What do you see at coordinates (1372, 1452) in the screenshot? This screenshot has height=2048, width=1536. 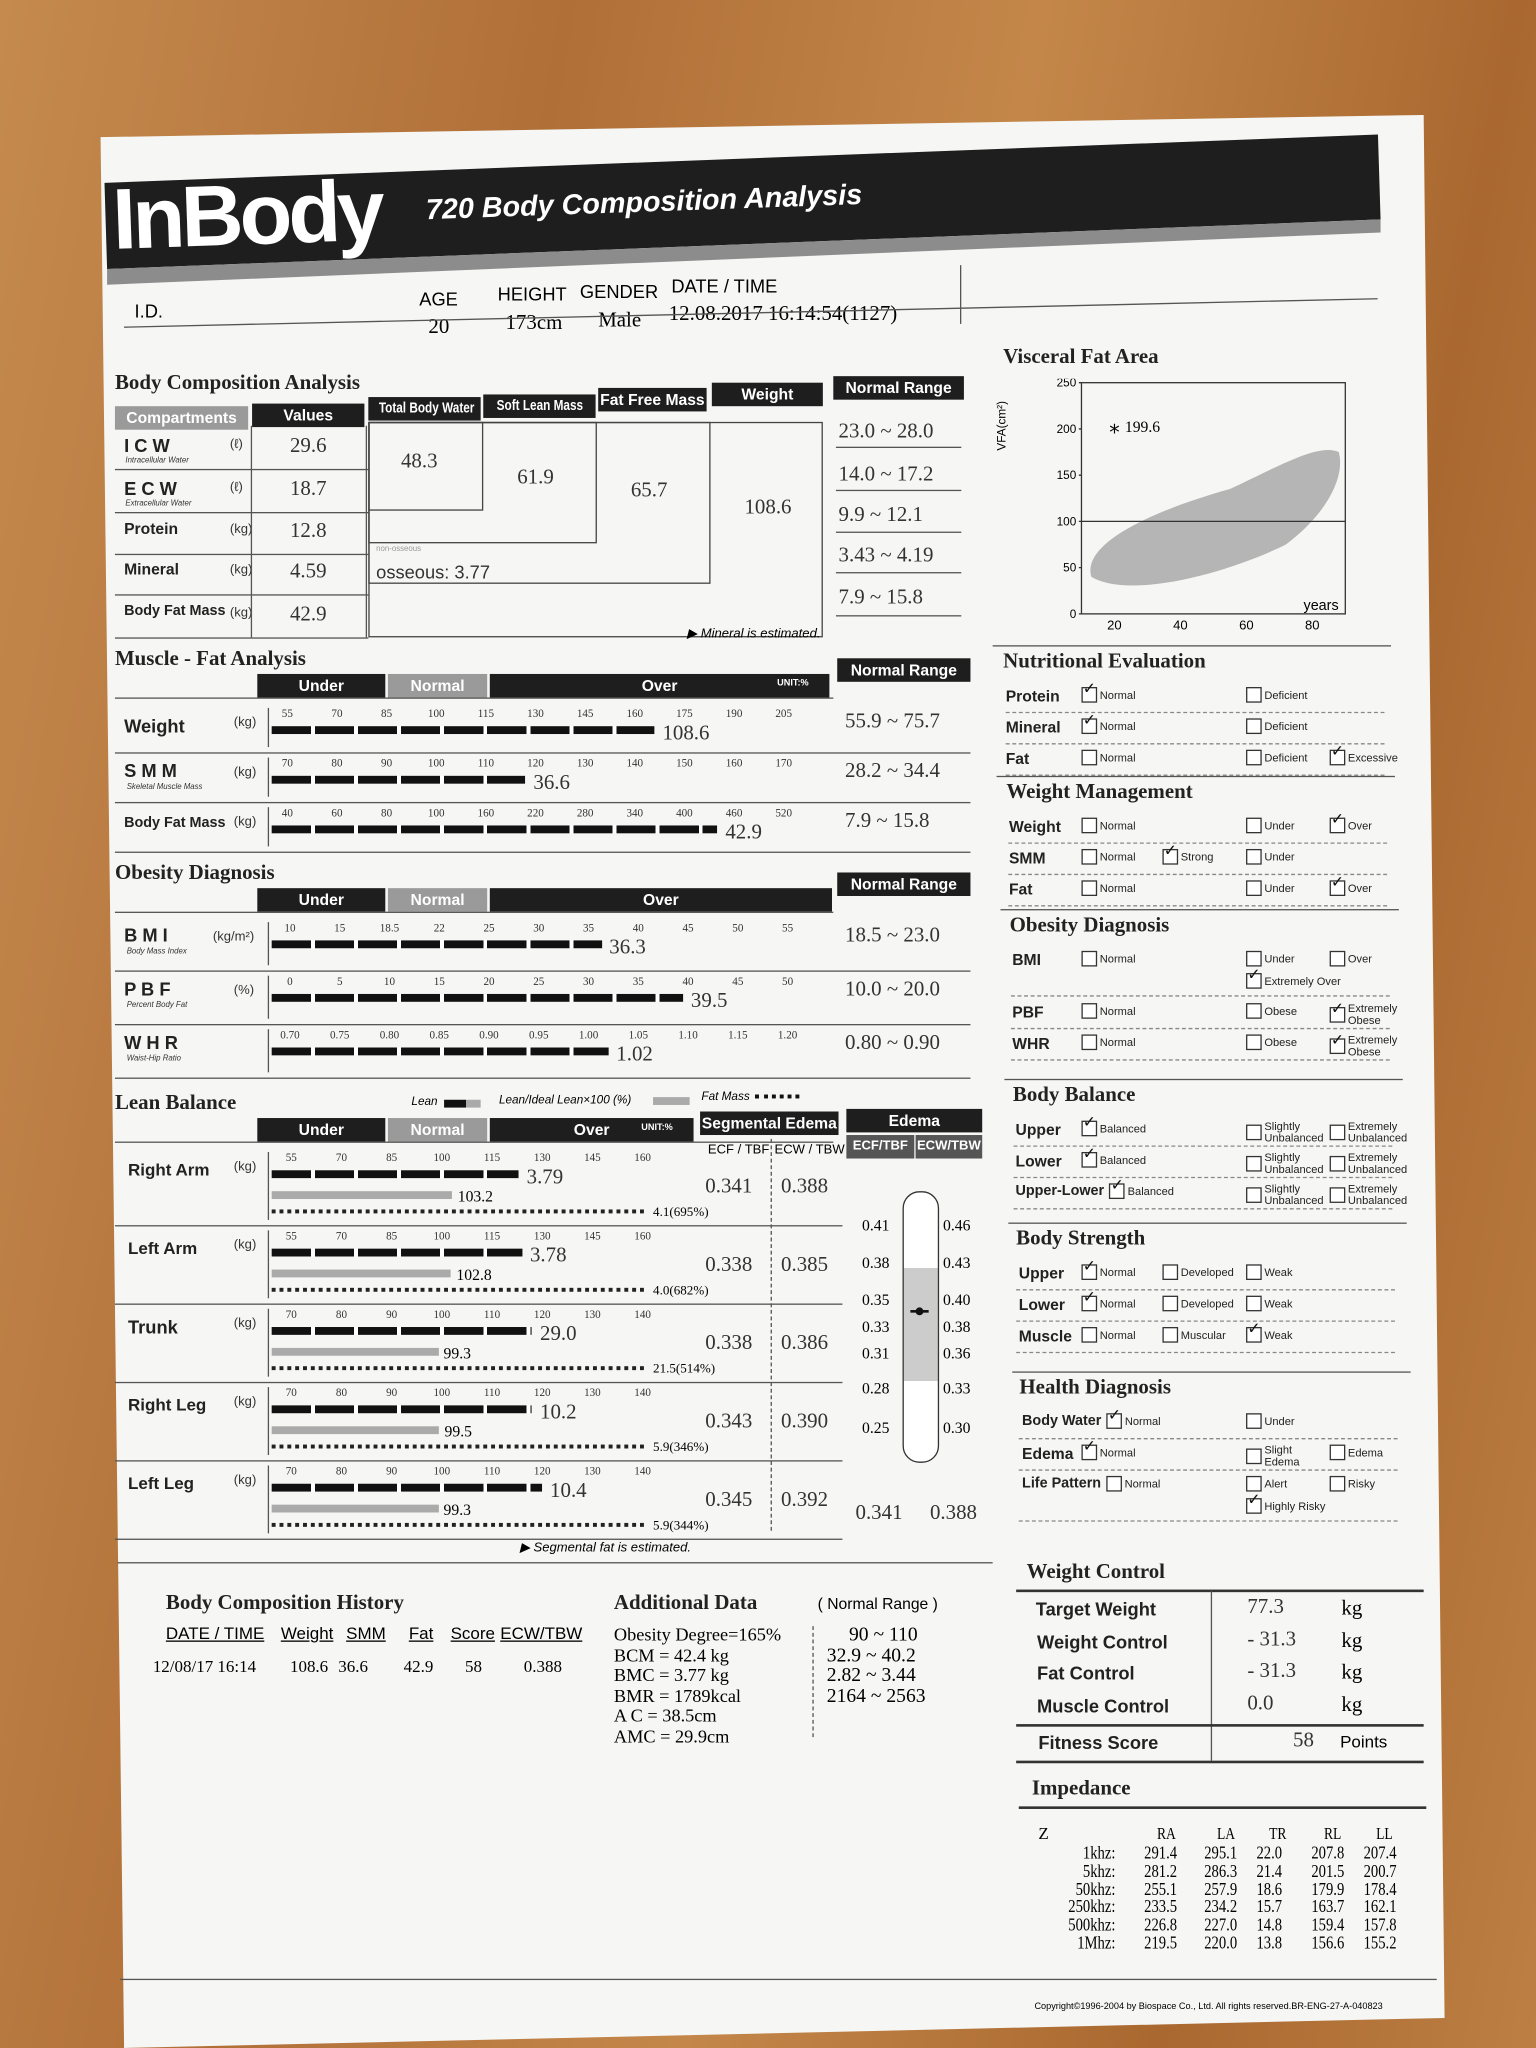 I see `checkbox-edema: Edema` at bounding box center [1372, 1452].